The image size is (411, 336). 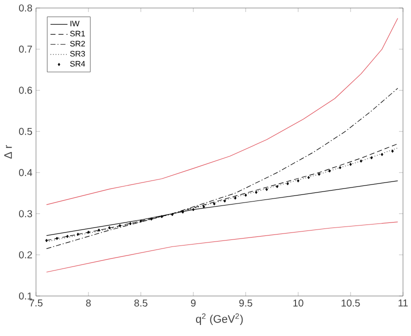 I want to click on x-tick-label: 9.5, so click(x=245, y=303).